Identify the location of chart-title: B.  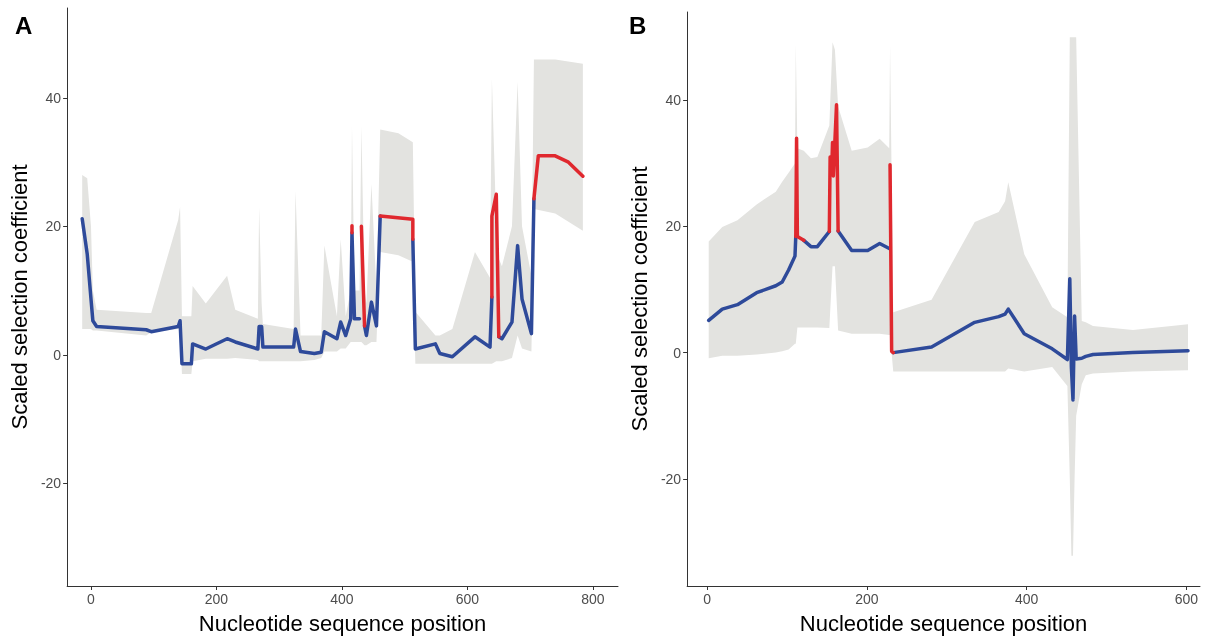
(638, 25).